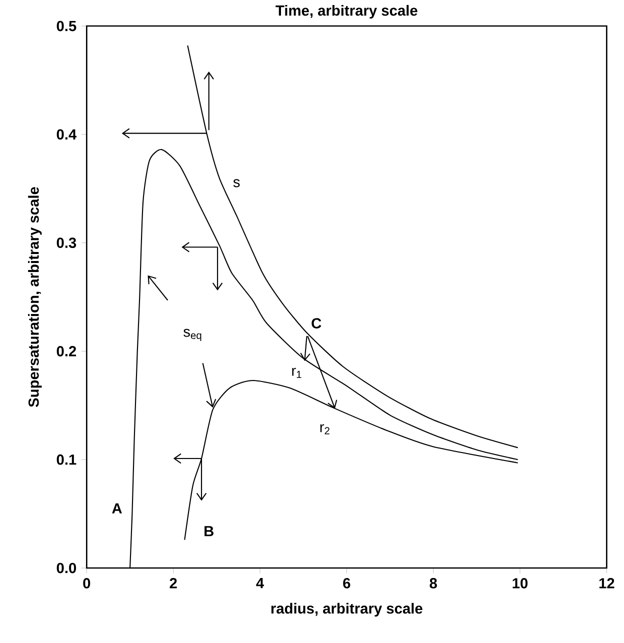  I want to click on x-tick-label: 8, so click(433, 583).